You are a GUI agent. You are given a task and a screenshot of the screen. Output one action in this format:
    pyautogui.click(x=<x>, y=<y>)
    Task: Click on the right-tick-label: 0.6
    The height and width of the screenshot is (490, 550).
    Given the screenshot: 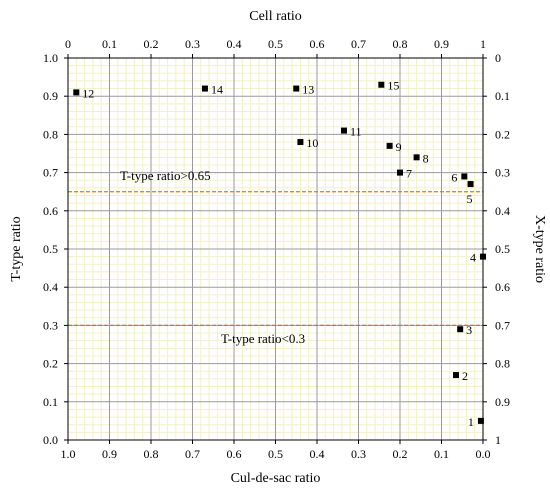 What is the action you would take?
    pyautogui.click(x=502, y=287)
    